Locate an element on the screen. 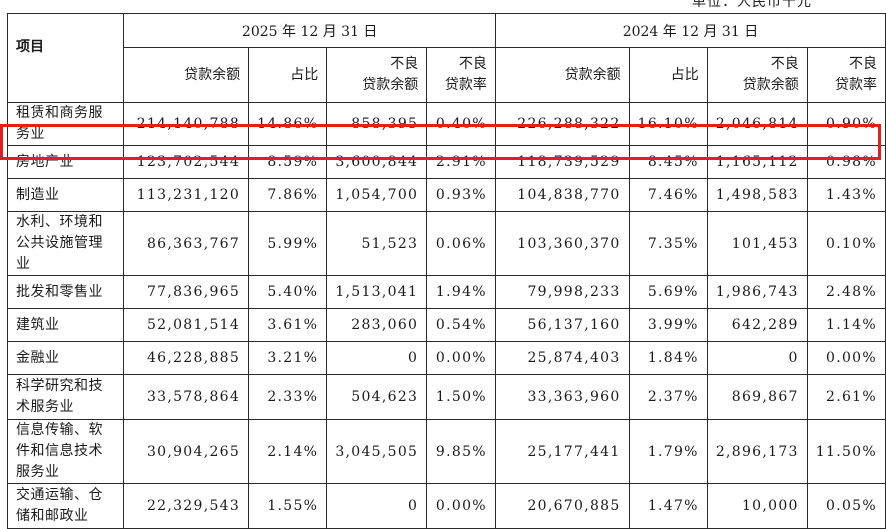 The height and width of the screenshot is (529, 886). table-cell: 504,623 is located at coordinates (377, 397).